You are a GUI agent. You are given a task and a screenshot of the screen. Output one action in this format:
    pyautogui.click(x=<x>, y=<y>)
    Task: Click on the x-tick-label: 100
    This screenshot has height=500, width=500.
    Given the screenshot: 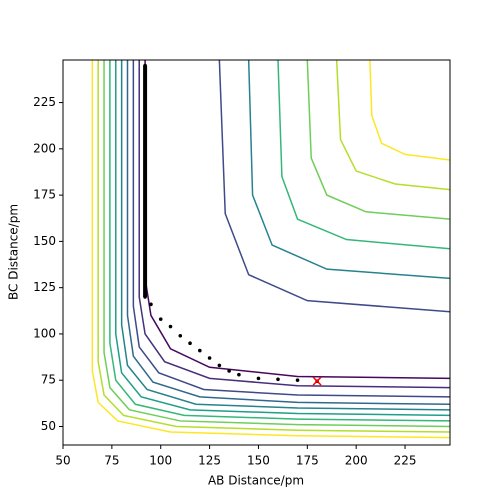 What is the action you would take?
    pyautogui.click(x=160, y=461)
    